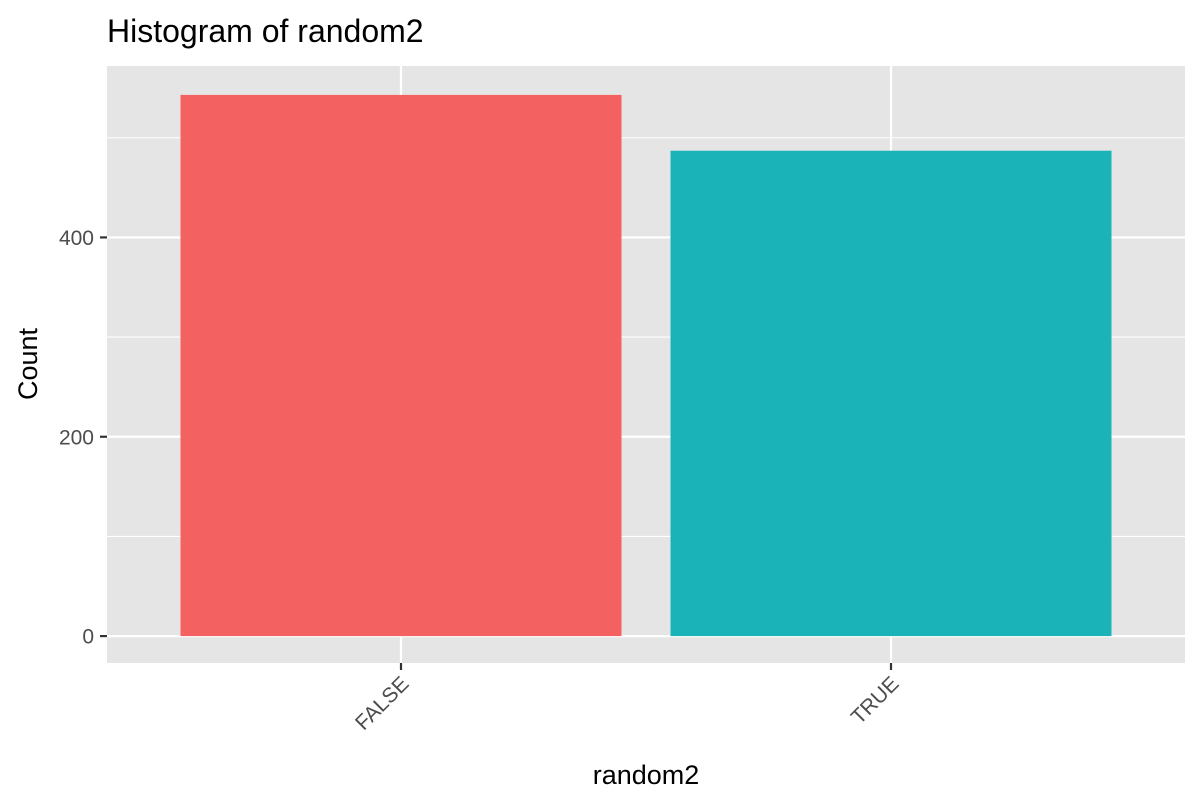 This screenshot has width=1200, height=800. I want to click on y-axis: 0 200 400, so click(83, 438).